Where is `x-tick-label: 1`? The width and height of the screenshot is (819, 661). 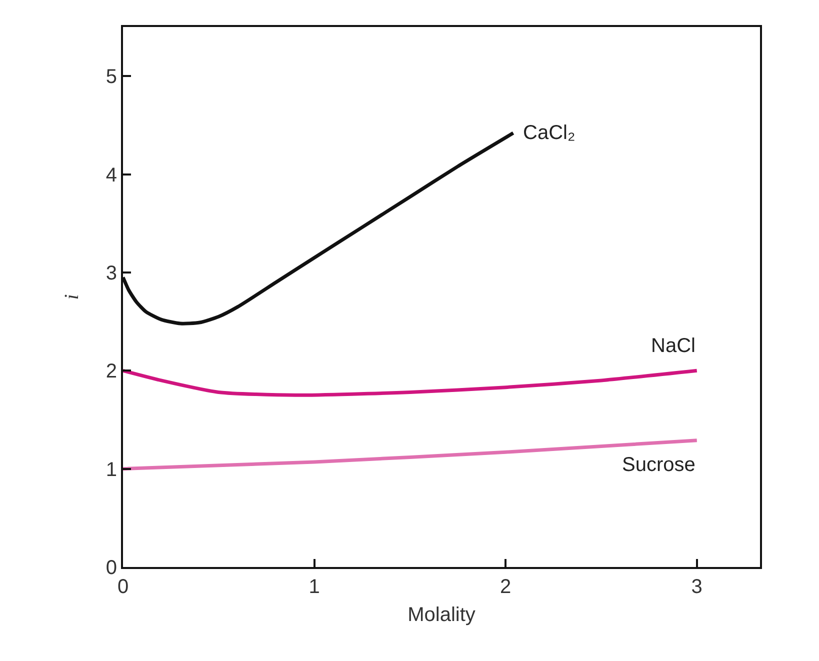 x-tick-label: 1 is located at coordinates (314, 587).